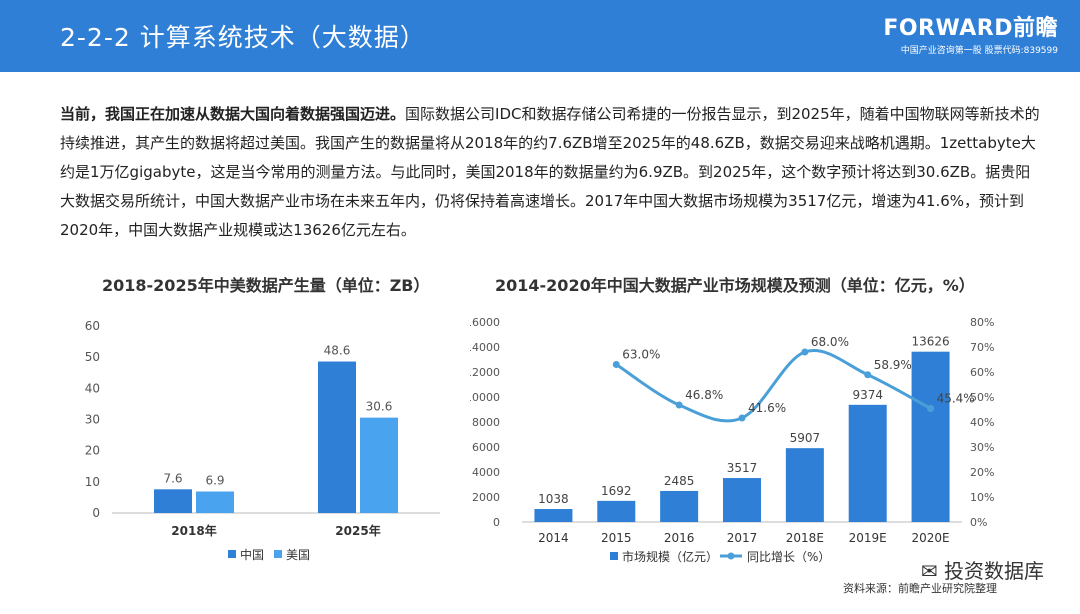 The height and width of the screenshot is (614, 1080). Describe the element at coordinates (868, 538) in the screenshot. I see `x-tick-label: 2019E` at that location.